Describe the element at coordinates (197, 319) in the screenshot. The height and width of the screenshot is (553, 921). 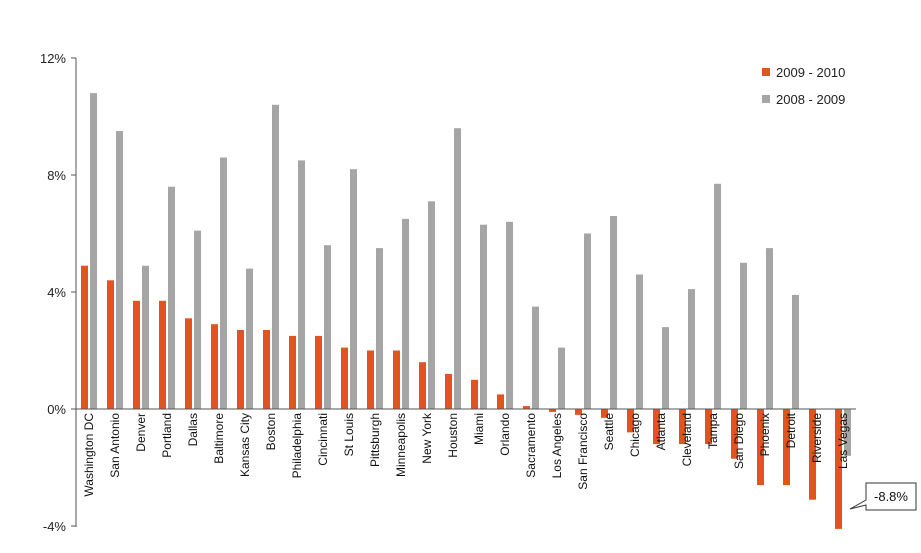
I see `bar-2008-2009-dallas` at that location.